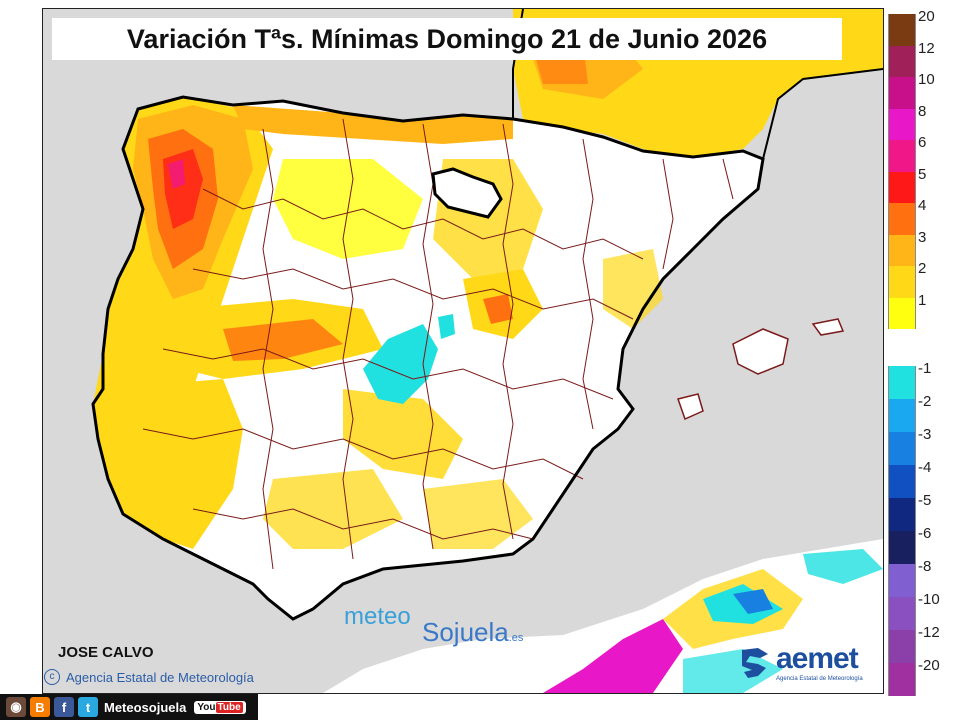 This screenshot has width=960, height=720. Describe the element at coordinates (160, 677) in the screenshot. I see `copyright-text: Agencia Estatal de Meteorología` at that location.